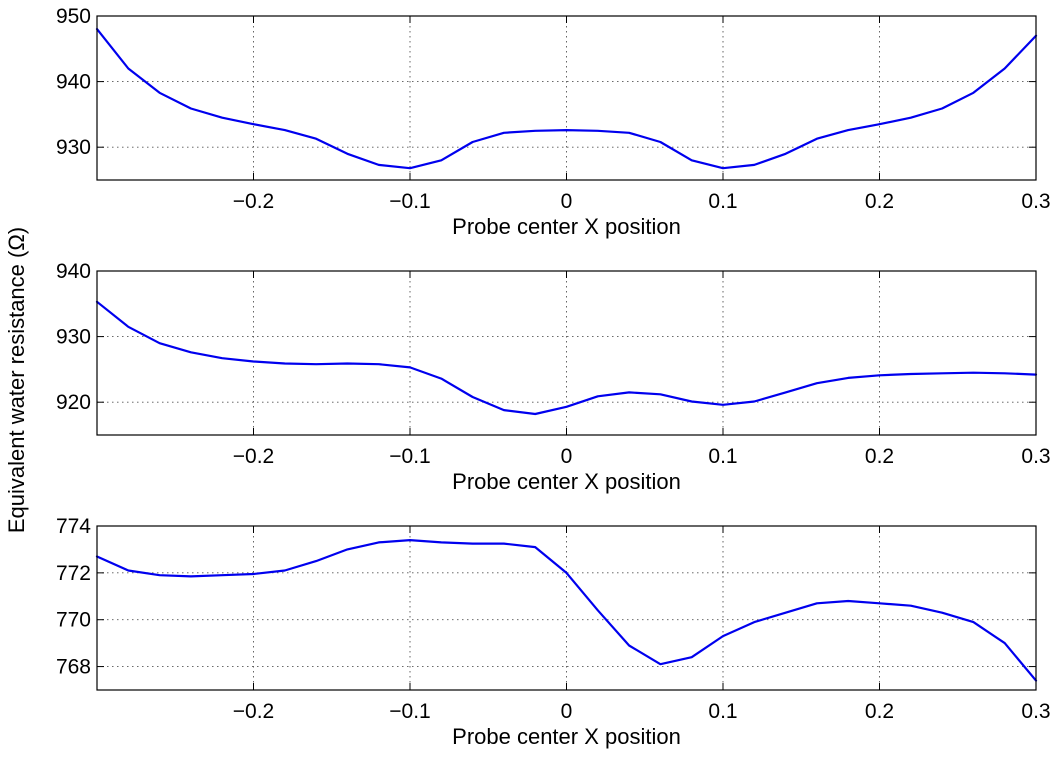 This screenshot has width=1061, height=760. What do you see at coordinates (16, 380) in the screenshot?
I see `y-axis-label: Equivalent water resistance (Ω)` at bounding box center [16, 380].